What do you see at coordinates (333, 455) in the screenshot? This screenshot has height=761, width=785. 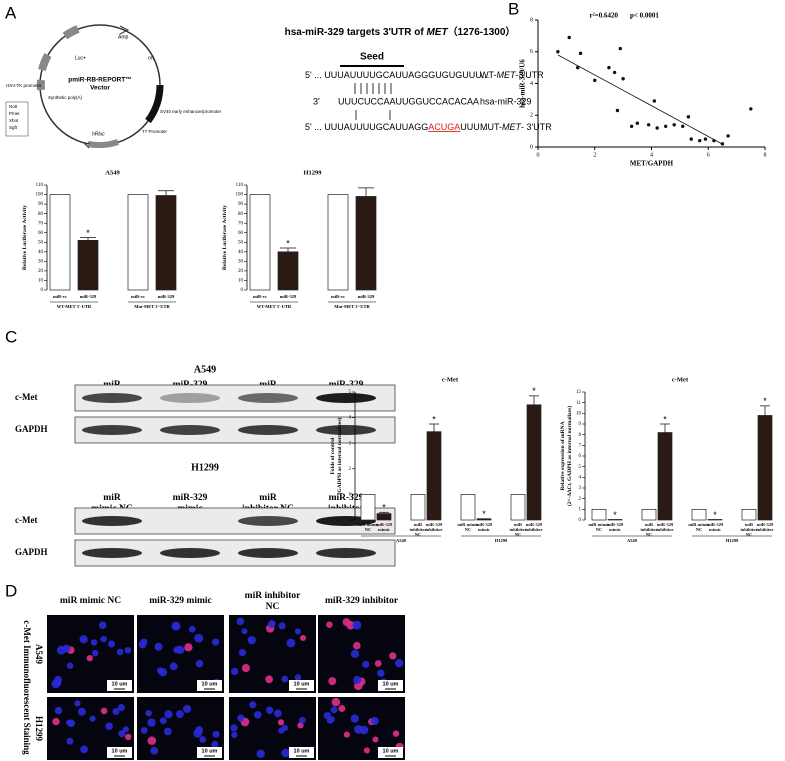 I see `y-axis-label-line: Folds of control` at bounding box center [333, 455].